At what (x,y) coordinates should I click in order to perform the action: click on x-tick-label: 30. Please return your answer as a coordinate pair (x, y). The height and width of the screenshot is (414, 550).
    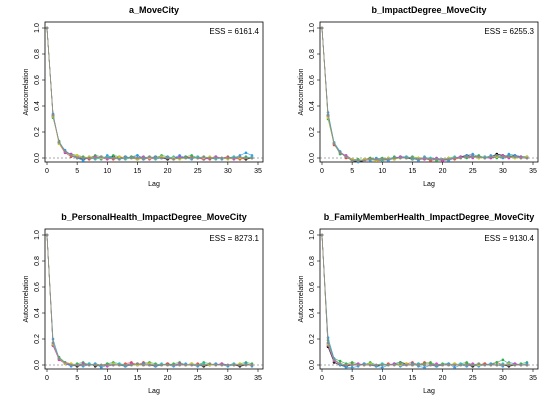
    Looking at the image, I should click on (503, 378).